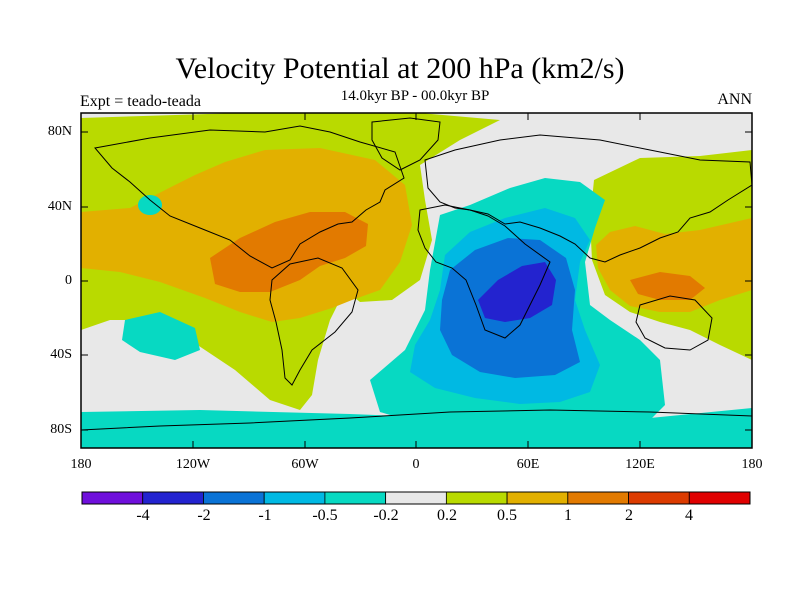 The image size is (800, 600). What do you see at coordinates (204, 515) in the screenshot?
I see `colorbar-label: -2` at bounding box center [204, 515].